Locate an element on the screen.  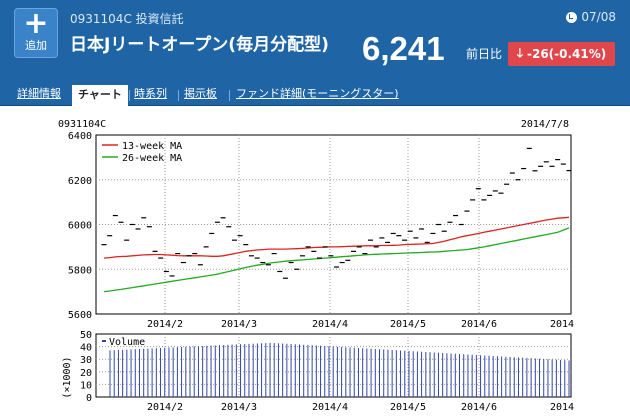
volume-y-tick-label: 50 is located at coordinates (86, 335).